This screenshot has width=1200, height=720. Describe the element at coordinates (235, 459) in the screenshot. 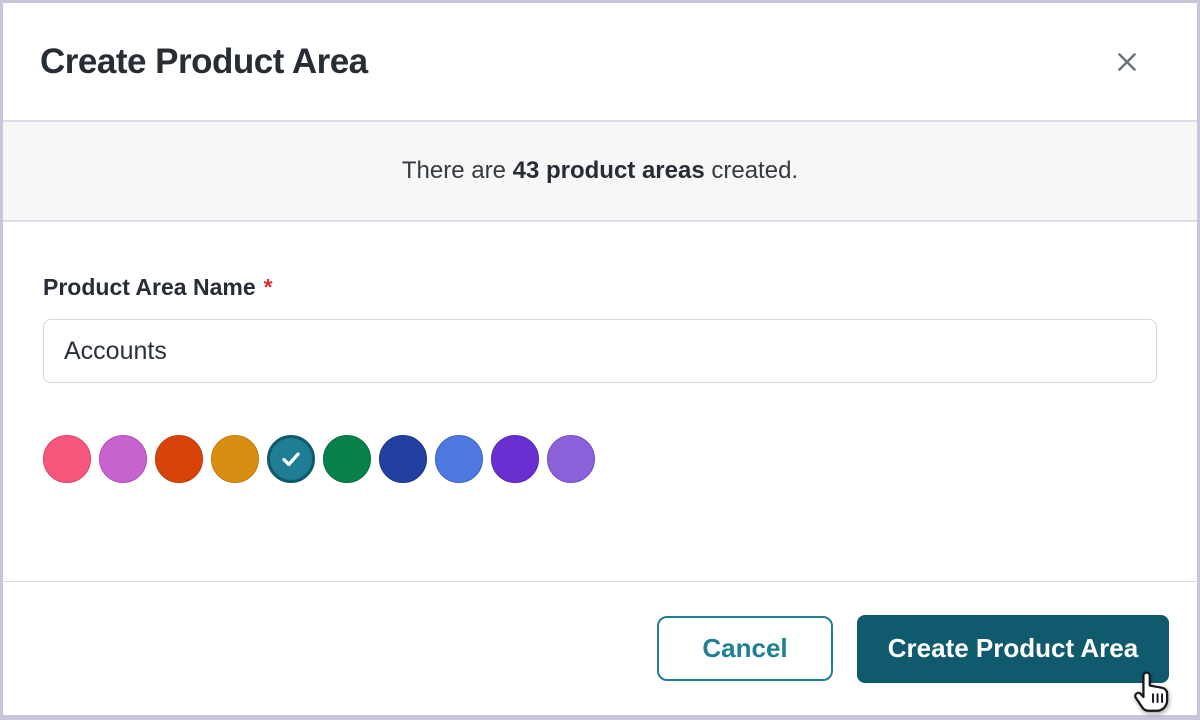

I see `color-swatch-amber` at that location.